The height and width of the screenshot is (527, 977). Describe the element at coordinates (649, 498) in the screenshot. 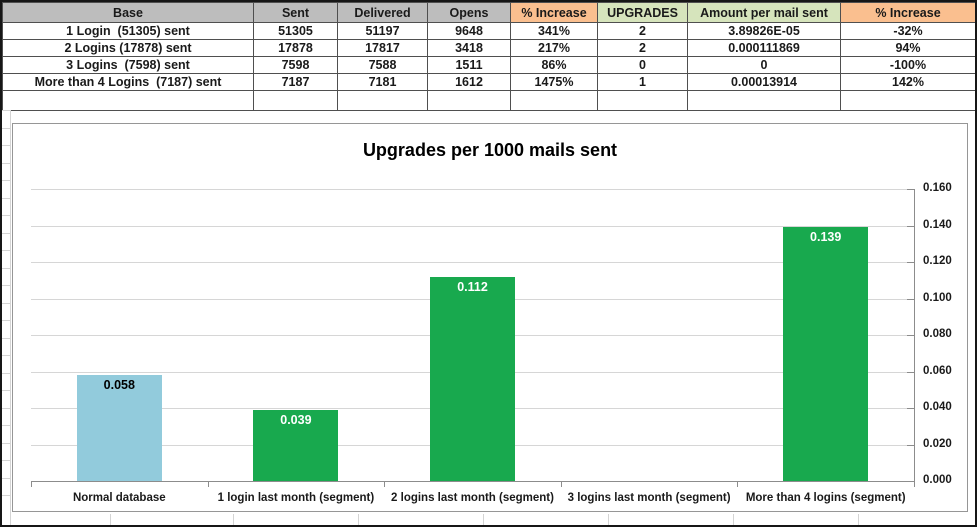

I see `x-axis-category-label: 3 logins last month (segment)` at that location.